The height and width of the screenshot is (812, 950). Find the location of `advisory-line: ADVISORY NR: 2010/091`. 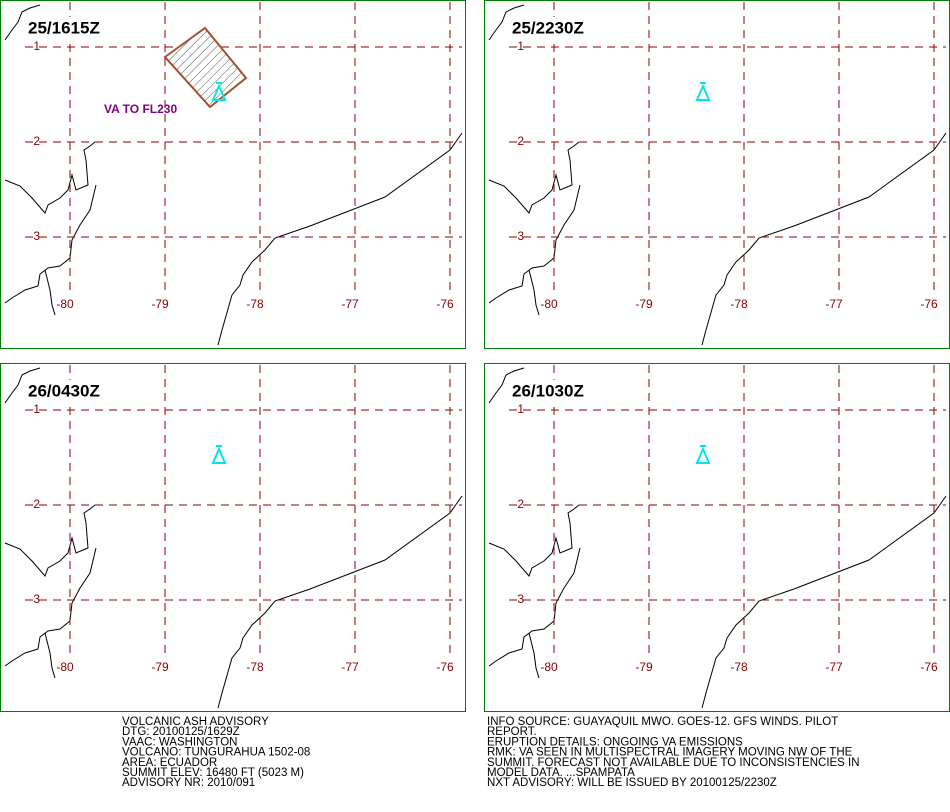

advisory-line: ADVISORY NR: 2010/091 is located at coordinates (188, 783).